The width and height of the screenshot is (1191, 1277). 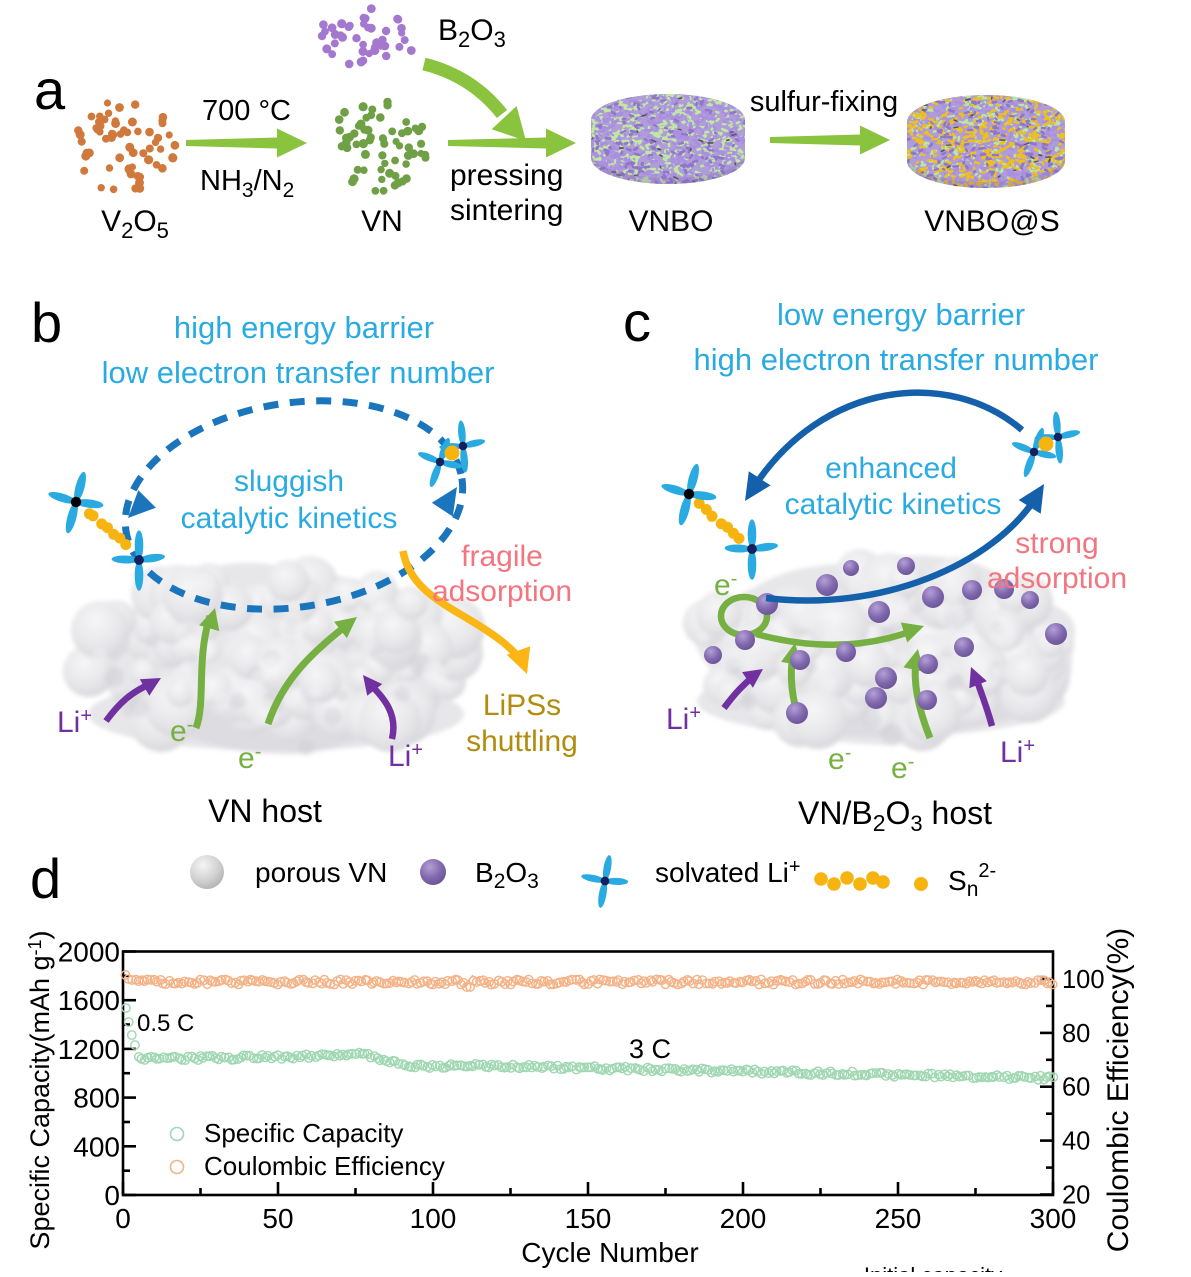 What do you see at coordinates (321, 872) in the screenshot?
I see `svg-text: porous VN` at bounding box center [321, 872].